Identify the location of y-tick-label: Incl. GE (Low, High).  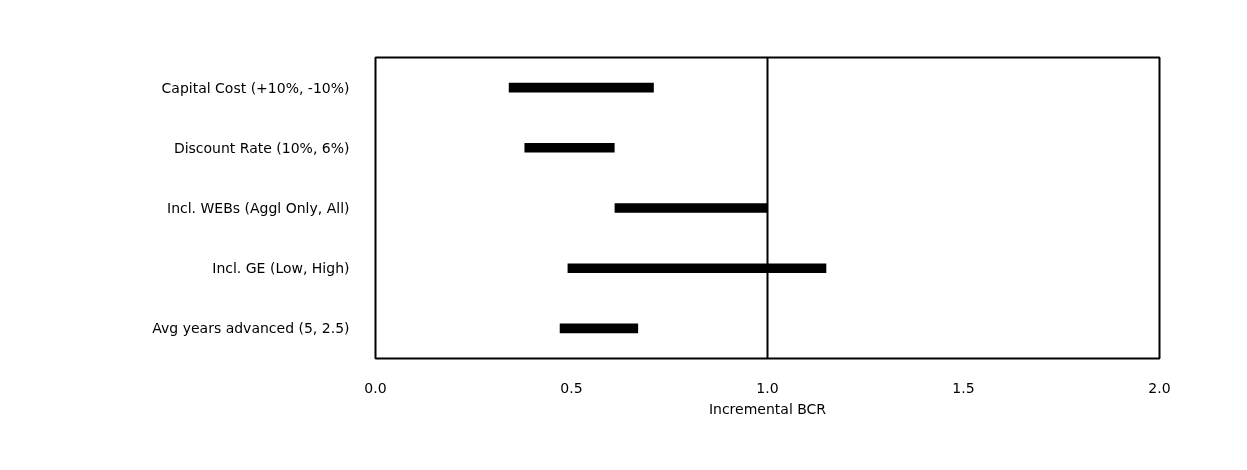
(281, 268).